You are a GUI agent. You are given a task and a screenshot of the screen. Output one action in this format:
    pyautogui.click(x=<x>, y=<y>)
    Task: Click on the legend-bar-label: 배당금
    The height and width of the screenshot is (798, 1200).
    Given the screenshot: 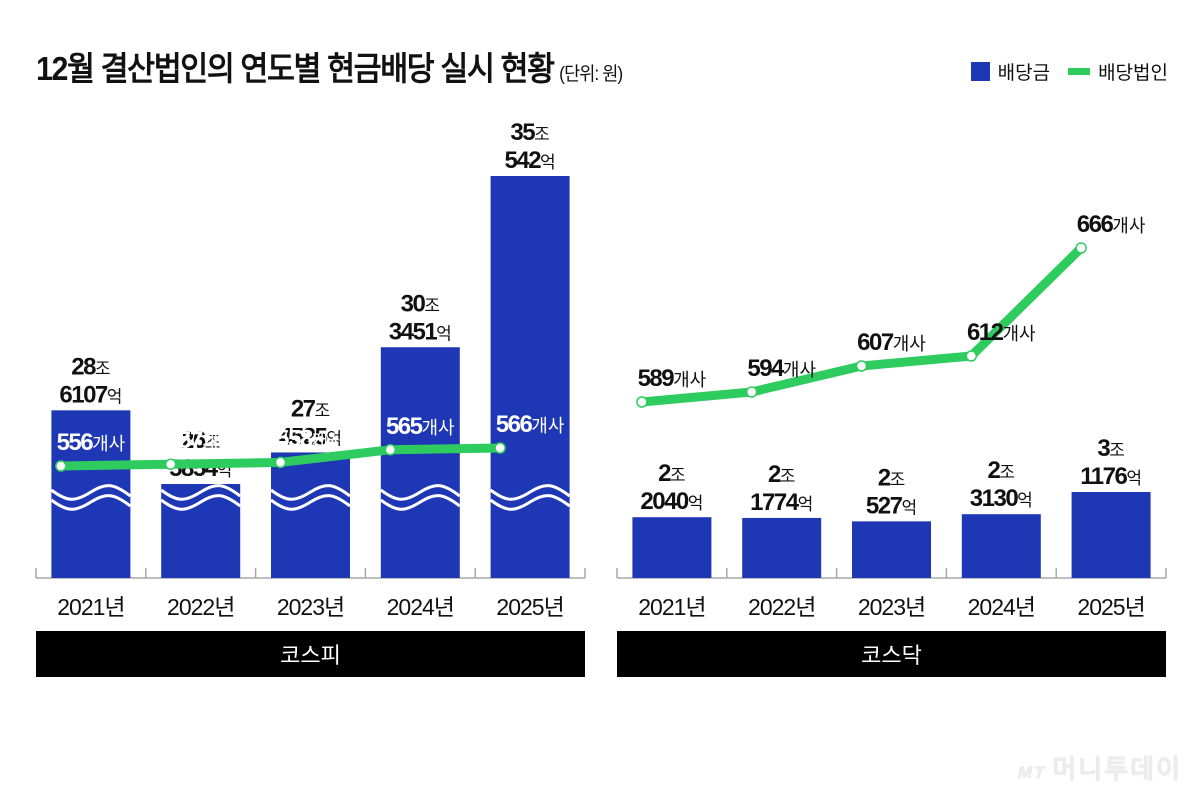 What is the action you would take?
    pyautogui.click(x=1024, y=73)
    